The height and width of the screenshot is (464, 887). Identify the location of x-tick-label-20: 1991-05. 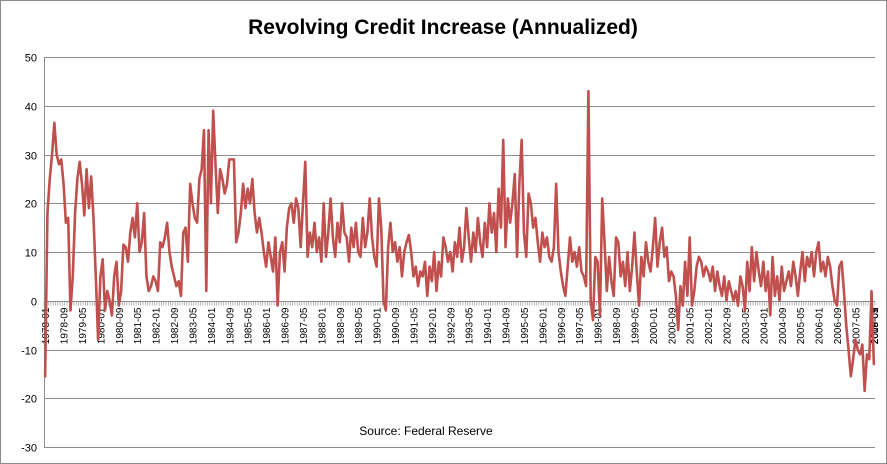
(414, 325).